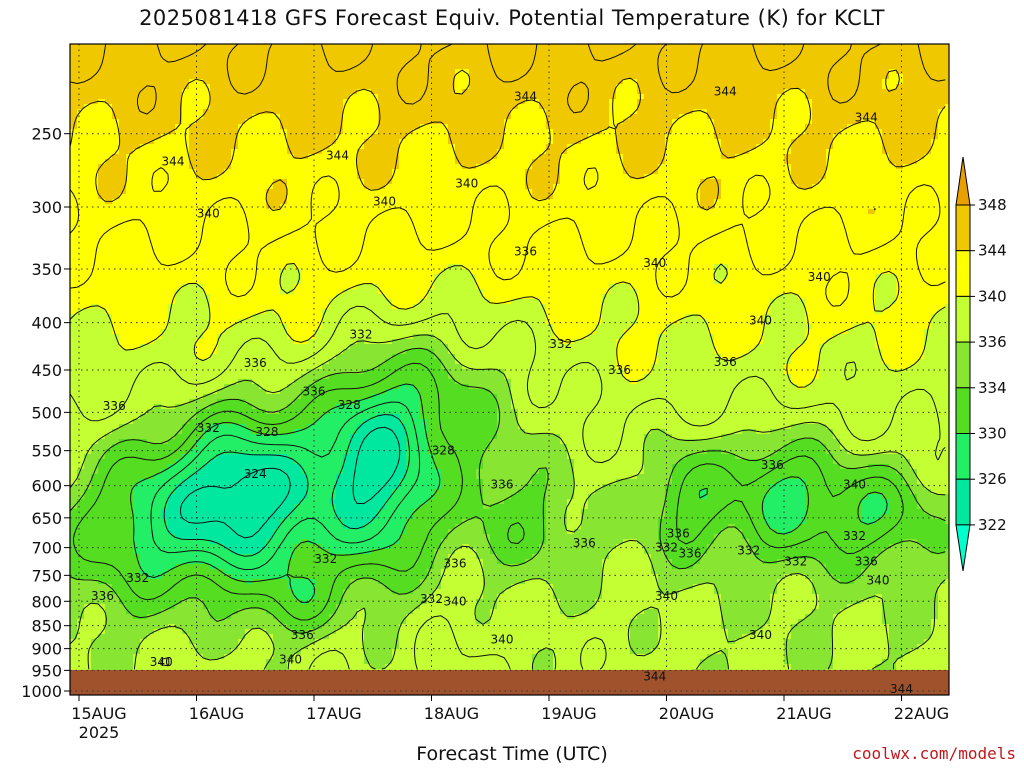 The image size is (1024, 768). What do you see at coordinates (992, 434) in the screenshot?
I see `colorbar-label: 330` at bounding box center [992, 434].